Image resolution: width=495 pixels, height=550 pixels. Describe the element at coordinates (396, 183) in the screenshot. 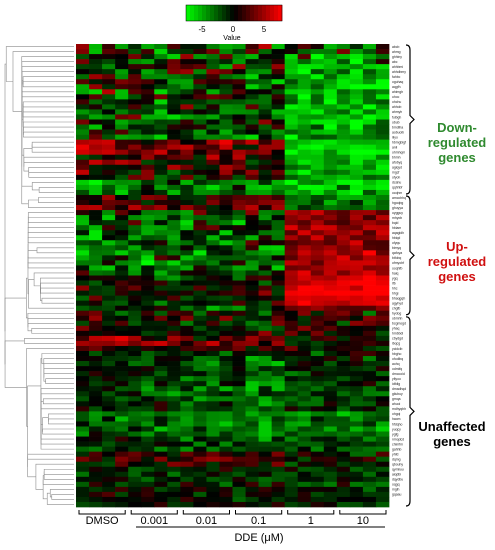

I see `row-label: dcahu` at that location.